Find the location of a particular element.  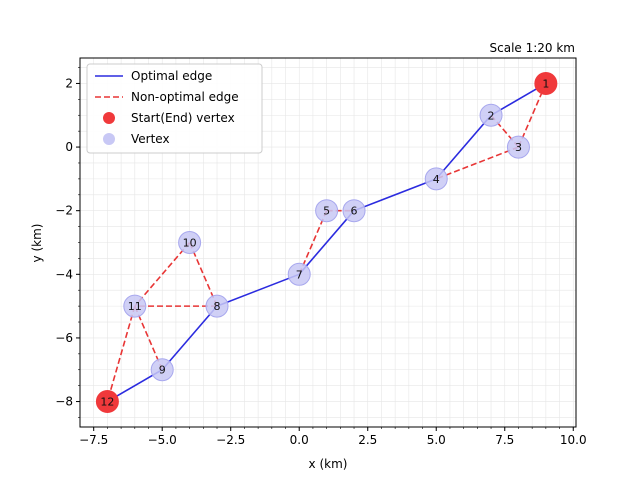

legend-entry-label: Optimal edge is located at coordinates (171, 76).